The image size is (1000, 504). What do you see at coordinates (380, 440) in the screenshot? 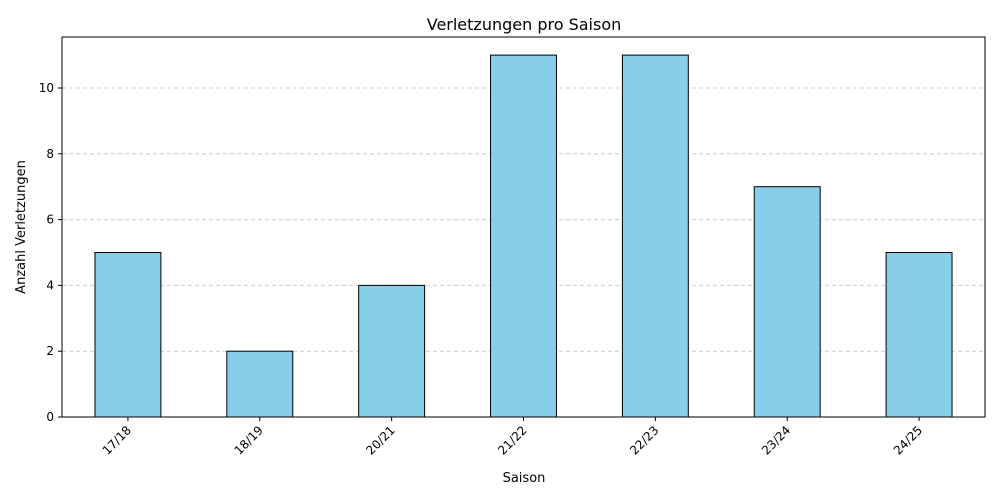
I see `x-tick-label-2: 20/21` at bounding box center [380, 440].